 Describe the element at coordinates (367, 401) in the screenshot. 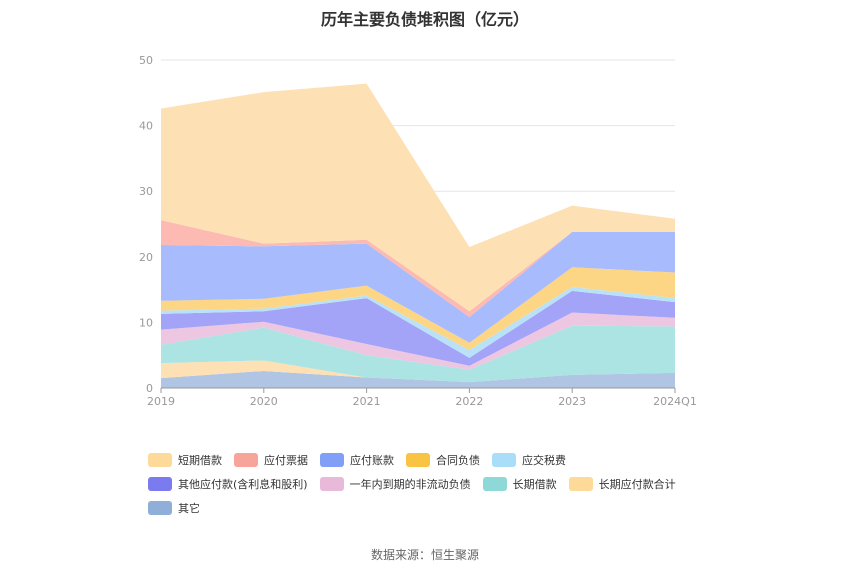

I see `x-tick-label: 2021` at that location.